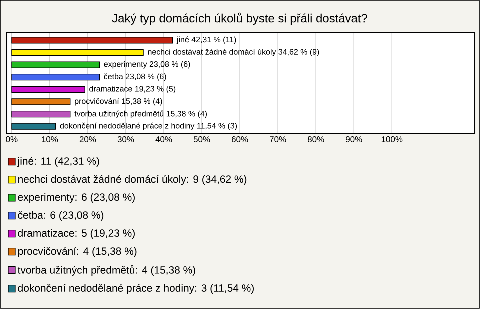  What do you see at coordinates (316, 139) in the screenshot?
I see `x-tick-label: 80%` at bounding box center [316, 139].